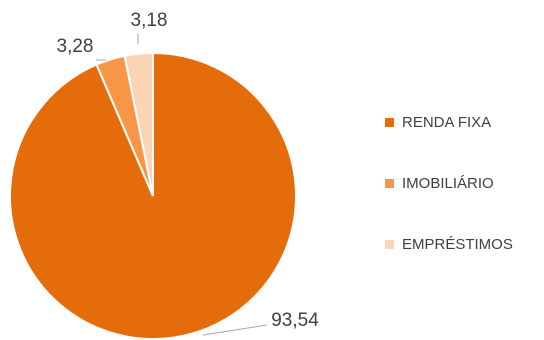 The height and width of the screenshot is (340, 544). I want to click on legend-item-imobiliario: IMOBILIÁRIO, so click(462, 183).